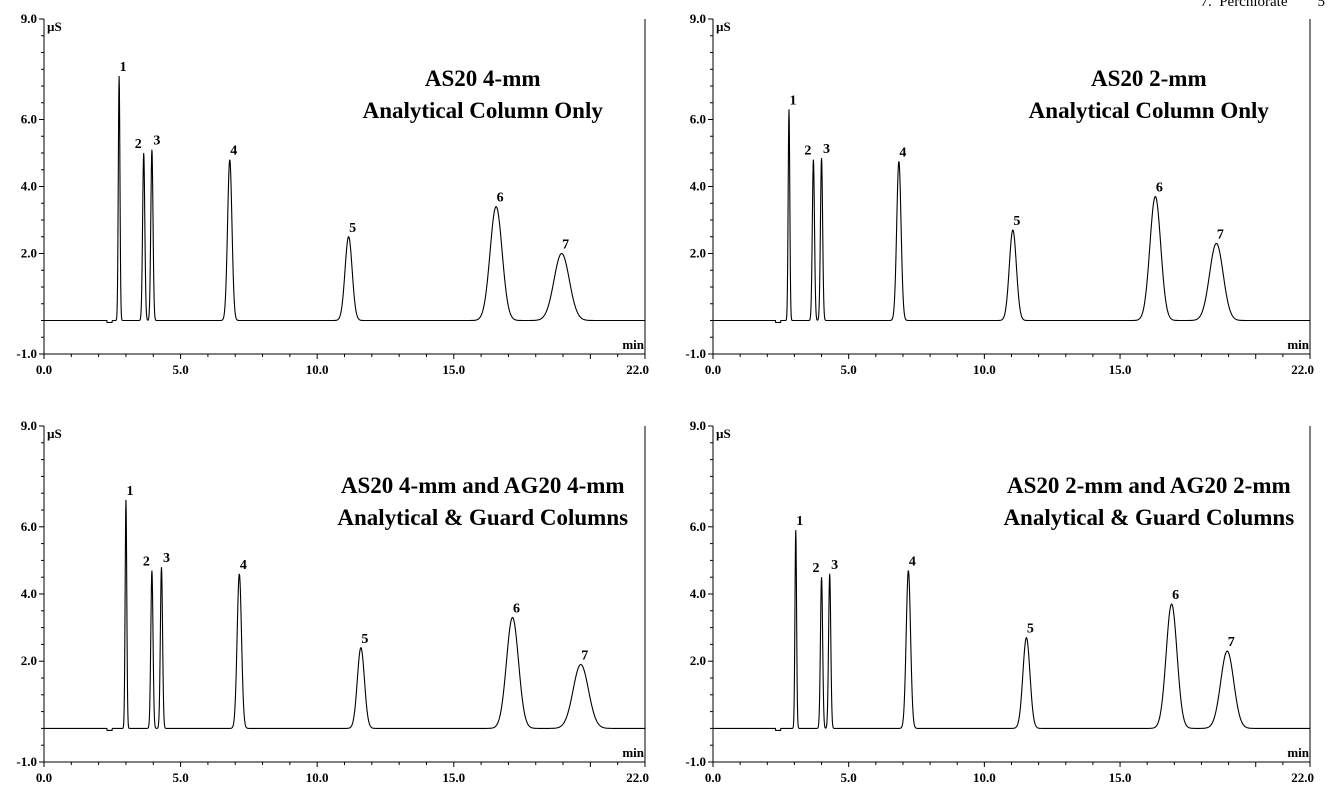  Describe the element at coordinates (1149, 78) in the screenshot. I see `chart-title: AS20 2-mm` at that location.